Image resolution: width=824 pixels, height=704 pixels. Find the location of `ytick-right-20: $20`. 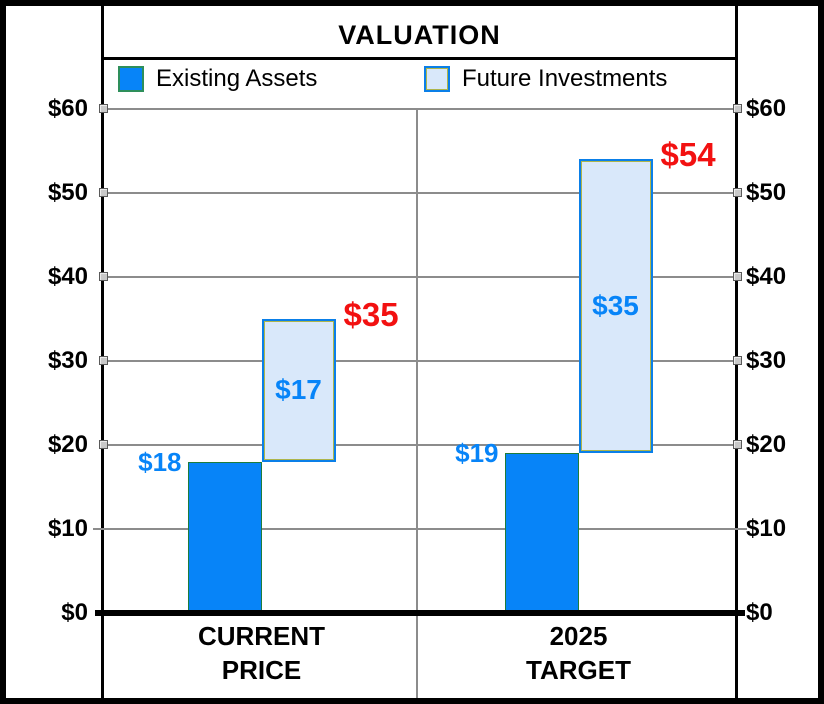

ytick-right-20: $20 is located at coordinates (766, 444).